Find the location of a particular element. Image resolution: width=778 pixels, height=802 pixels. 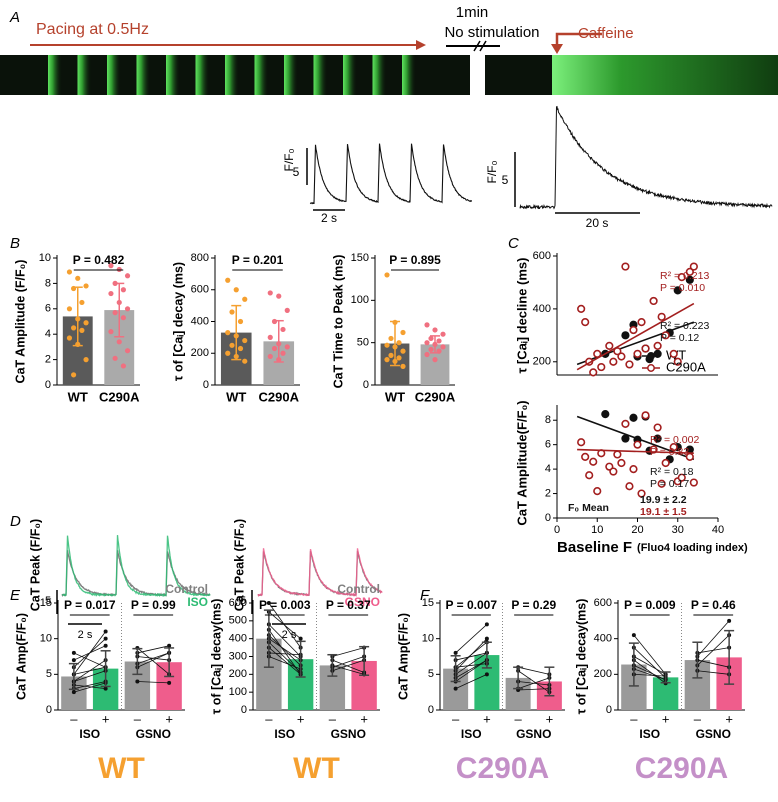

panel-label: A is located at coordinates (14, 17).